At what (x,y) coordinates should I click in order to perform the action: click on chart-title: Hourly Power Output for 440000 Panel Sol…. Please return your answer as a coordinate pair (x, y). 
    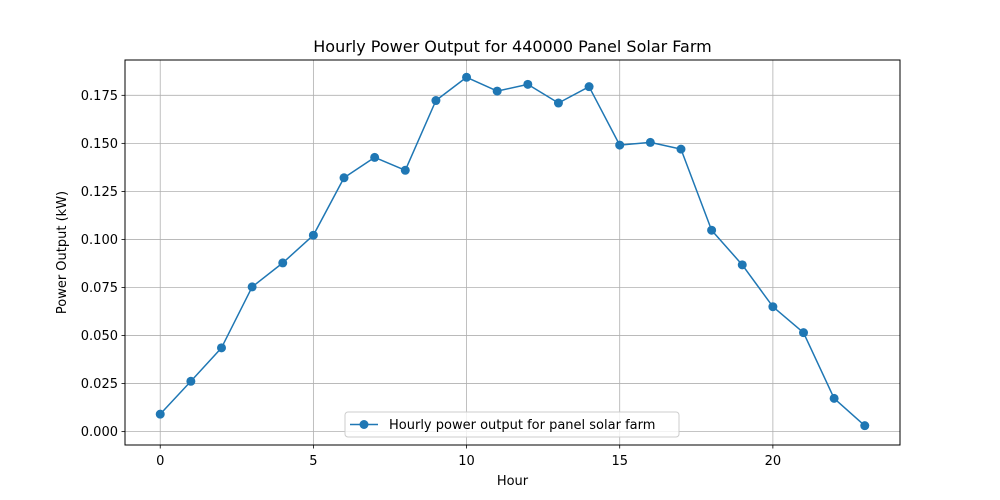
    Looking at the image, I should click on (512, 46).